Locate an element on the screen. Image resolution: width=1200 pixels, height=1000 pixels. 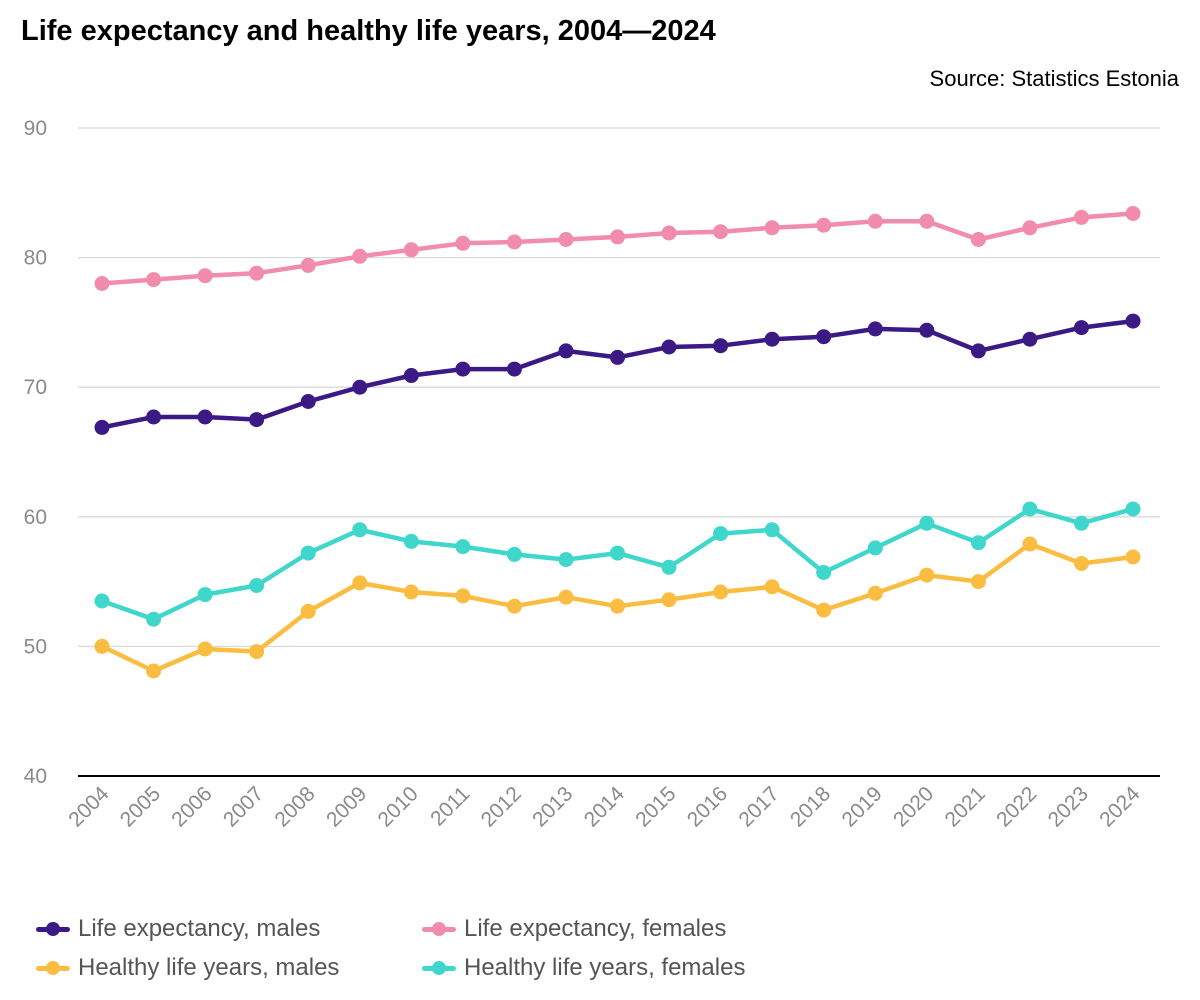
legend-item: Life expectancy, females is located at coordinates (632, 929).